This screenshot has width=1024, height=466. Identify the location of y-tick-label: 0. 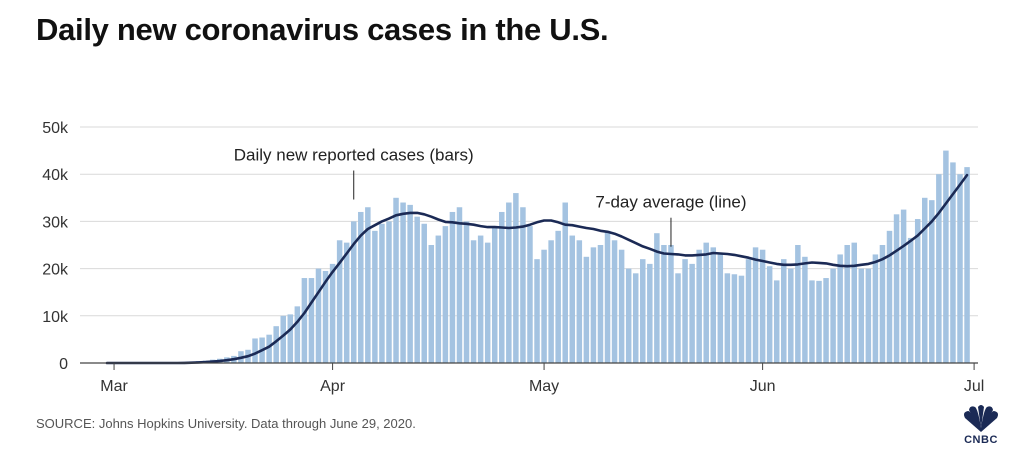
(63, 364).